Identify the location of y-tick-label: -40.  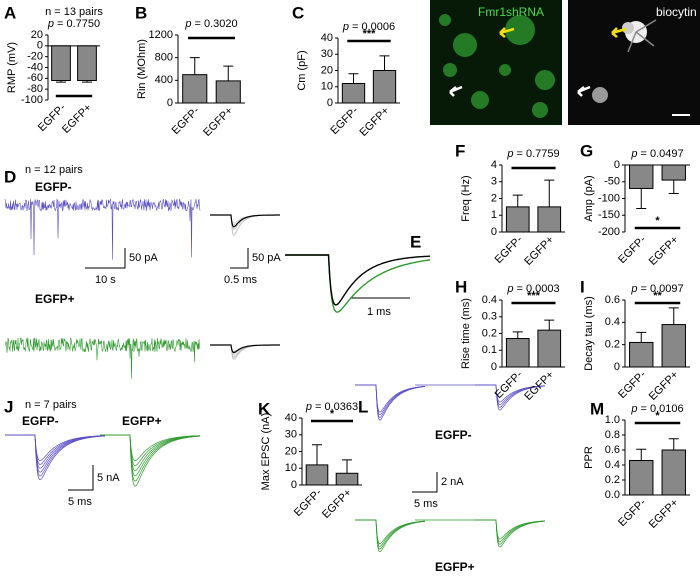
(35, 67).